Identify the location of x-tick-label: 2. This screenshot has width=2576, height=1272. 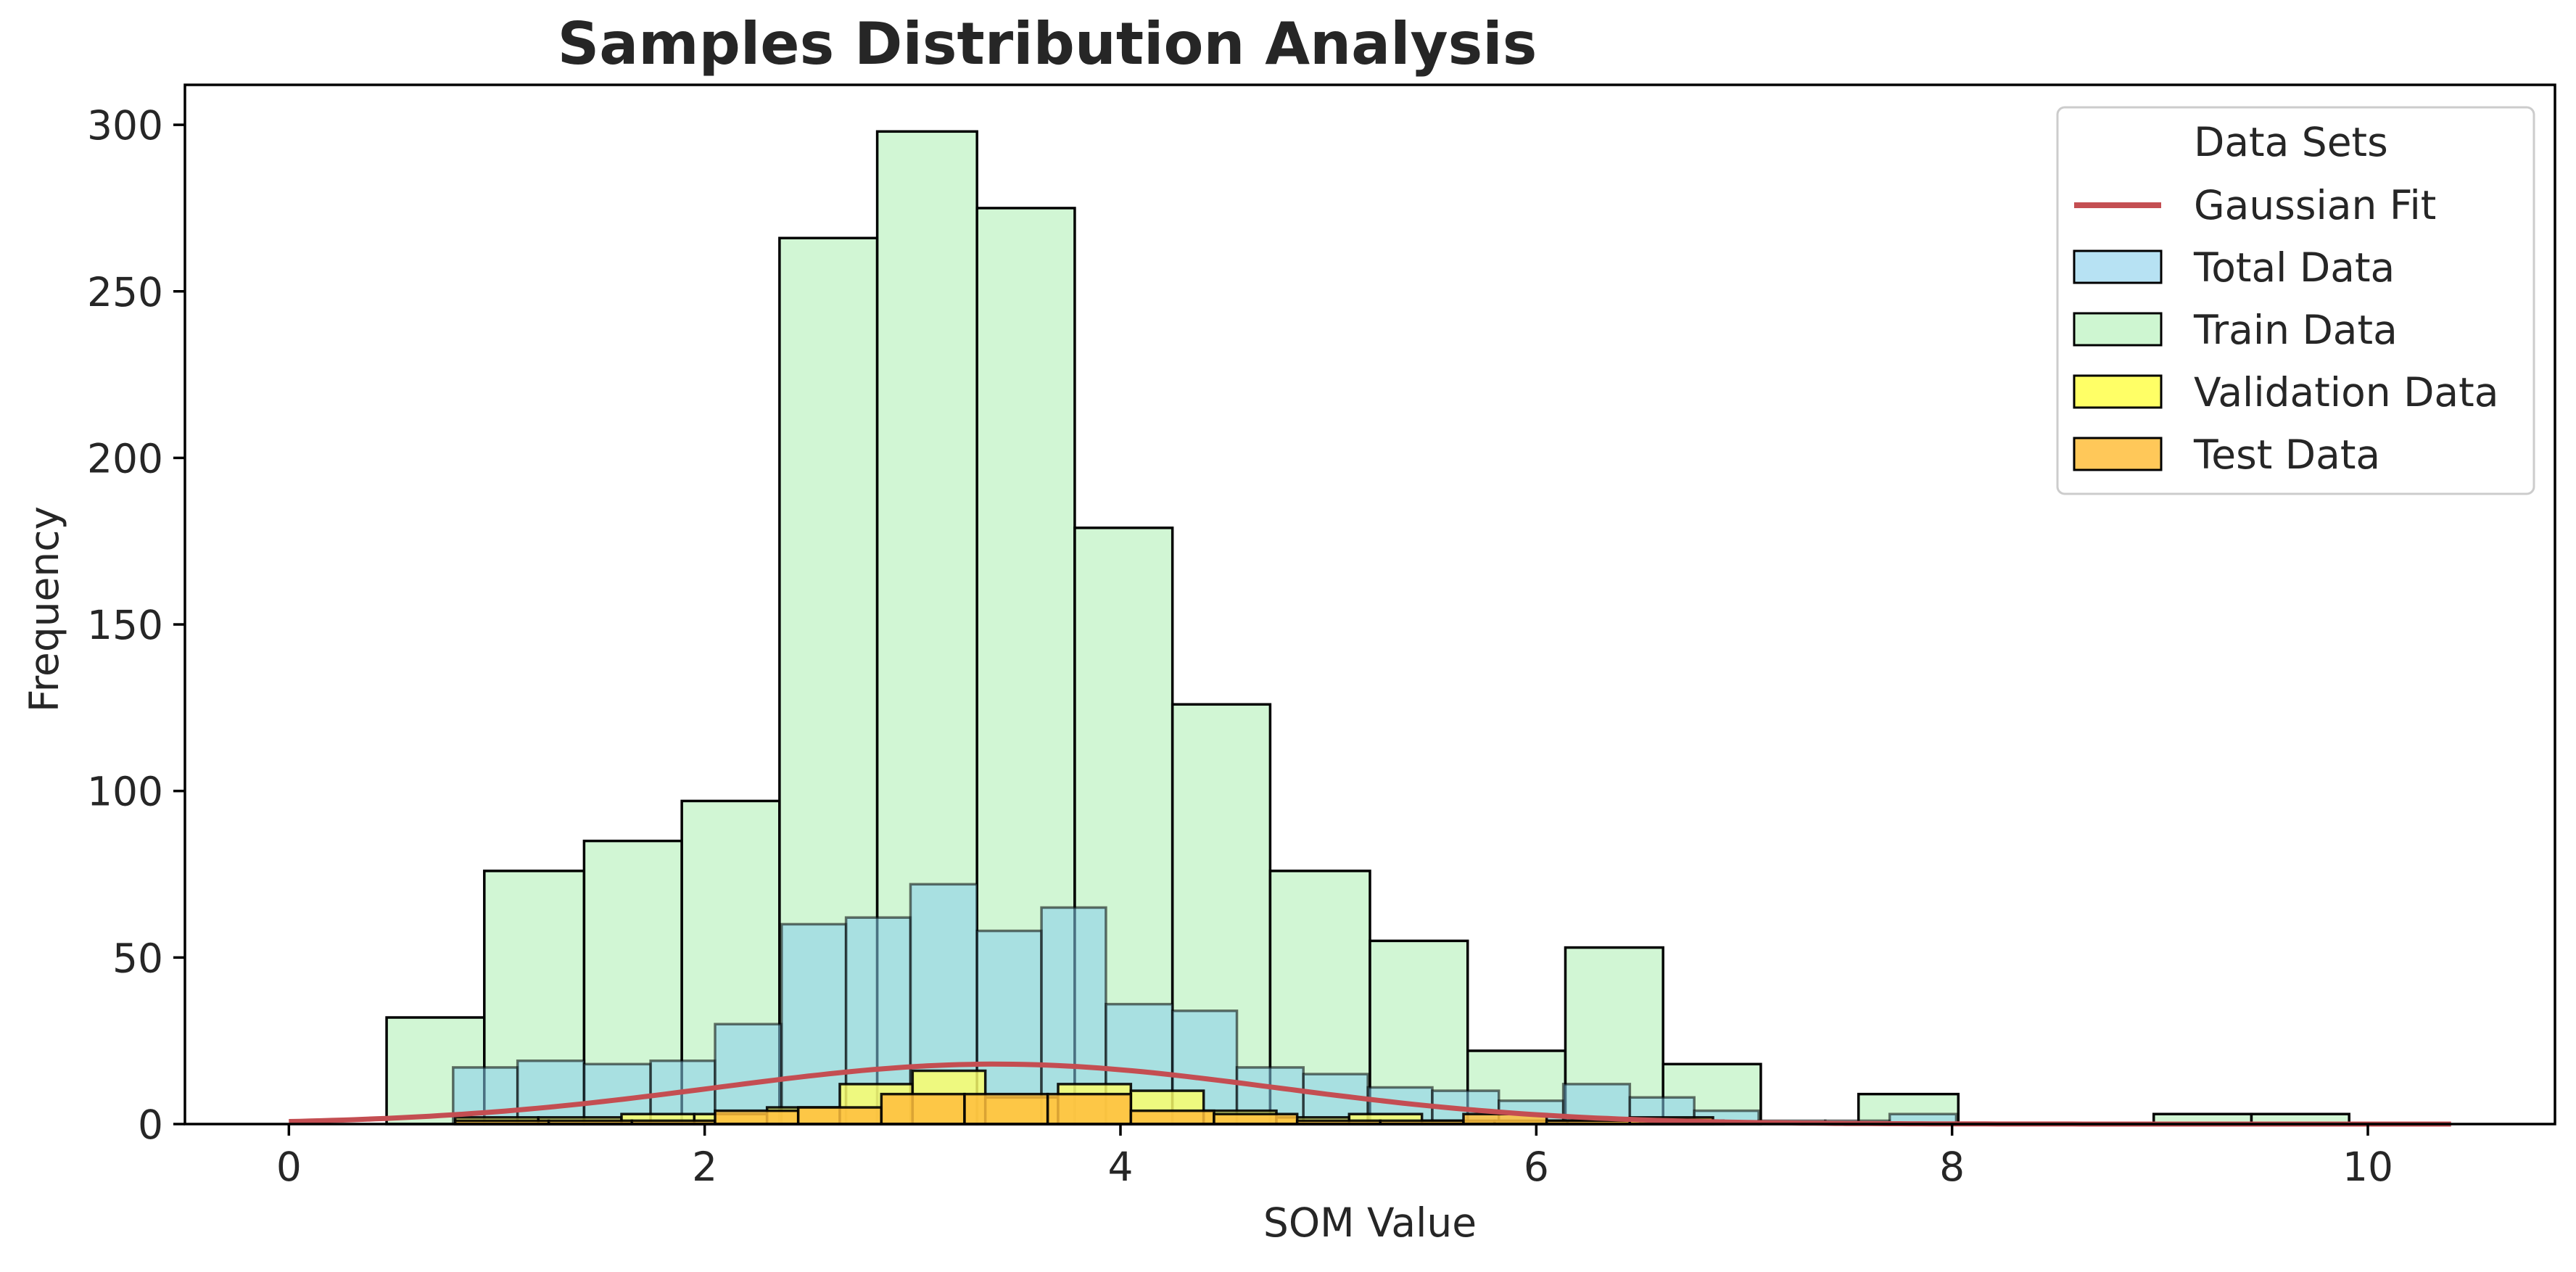
(704, 1167).